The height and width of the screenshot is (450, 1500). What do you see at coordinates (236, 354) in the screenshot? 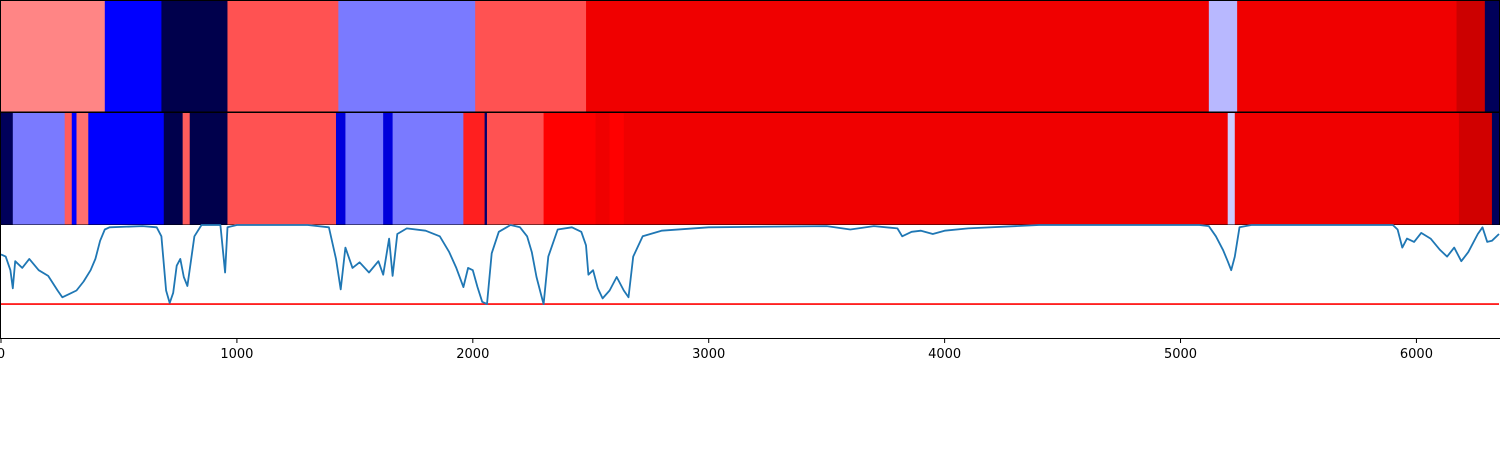
I see `x-tick-label: 1000` at bounding box center [236, 354].